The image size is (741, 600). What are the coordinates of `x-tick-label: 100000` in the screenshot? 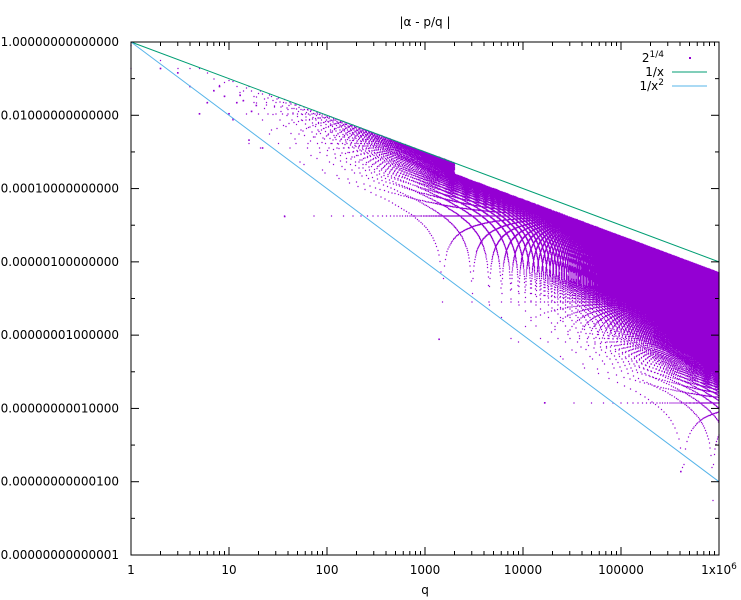 It's located at (621, 570).